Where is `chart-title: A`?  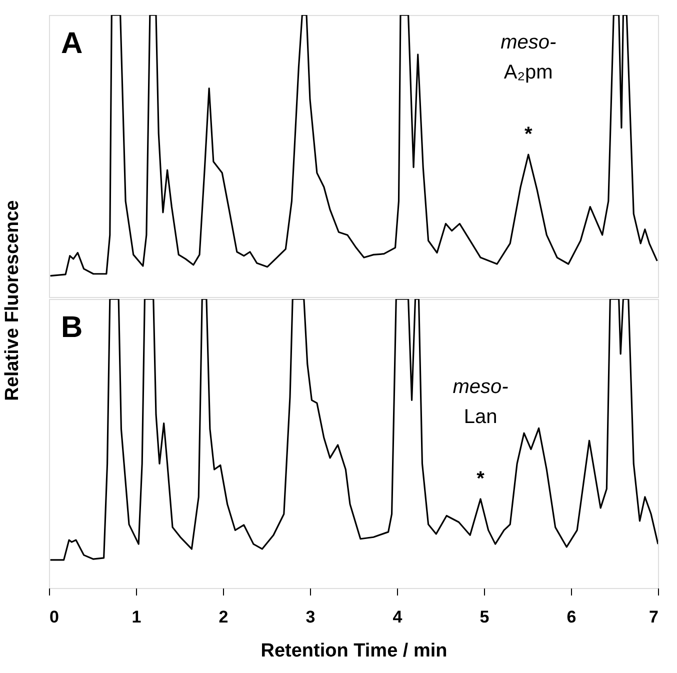 chart-title: A is located at coordinates (72, 43).